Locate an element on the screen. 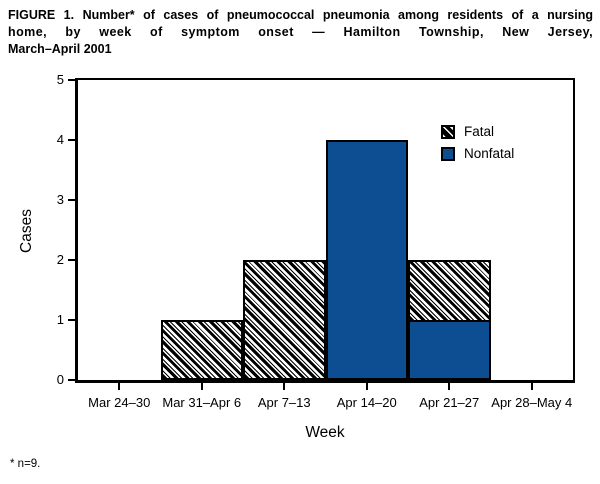 The height and width of the screenshot is (484, 600). title-line-3: March–April 2001 is located at coordinates (60, 49).